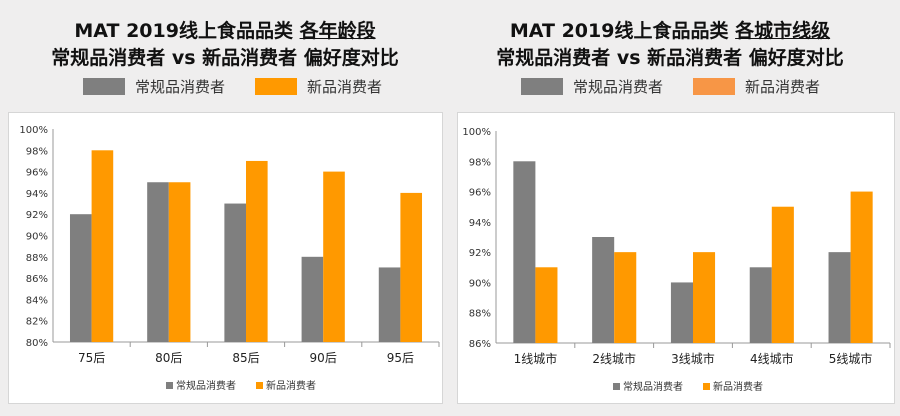  What do you see at coordinates (37, 343) in the screenshot?
I see `y-tick-label: 80%` at bounding box center [37, 343].